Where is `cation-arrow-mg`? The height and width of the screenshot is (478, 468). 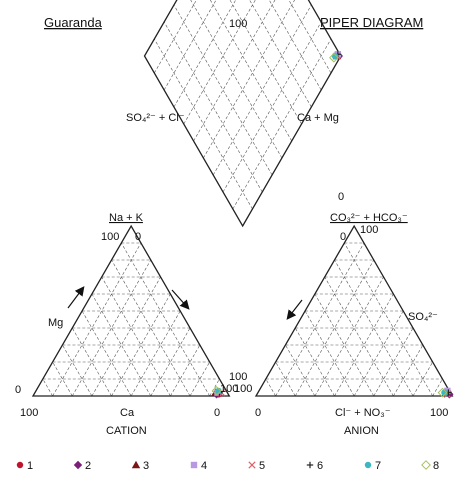 cation-arrow-mg is located at coordinates (76, 297).